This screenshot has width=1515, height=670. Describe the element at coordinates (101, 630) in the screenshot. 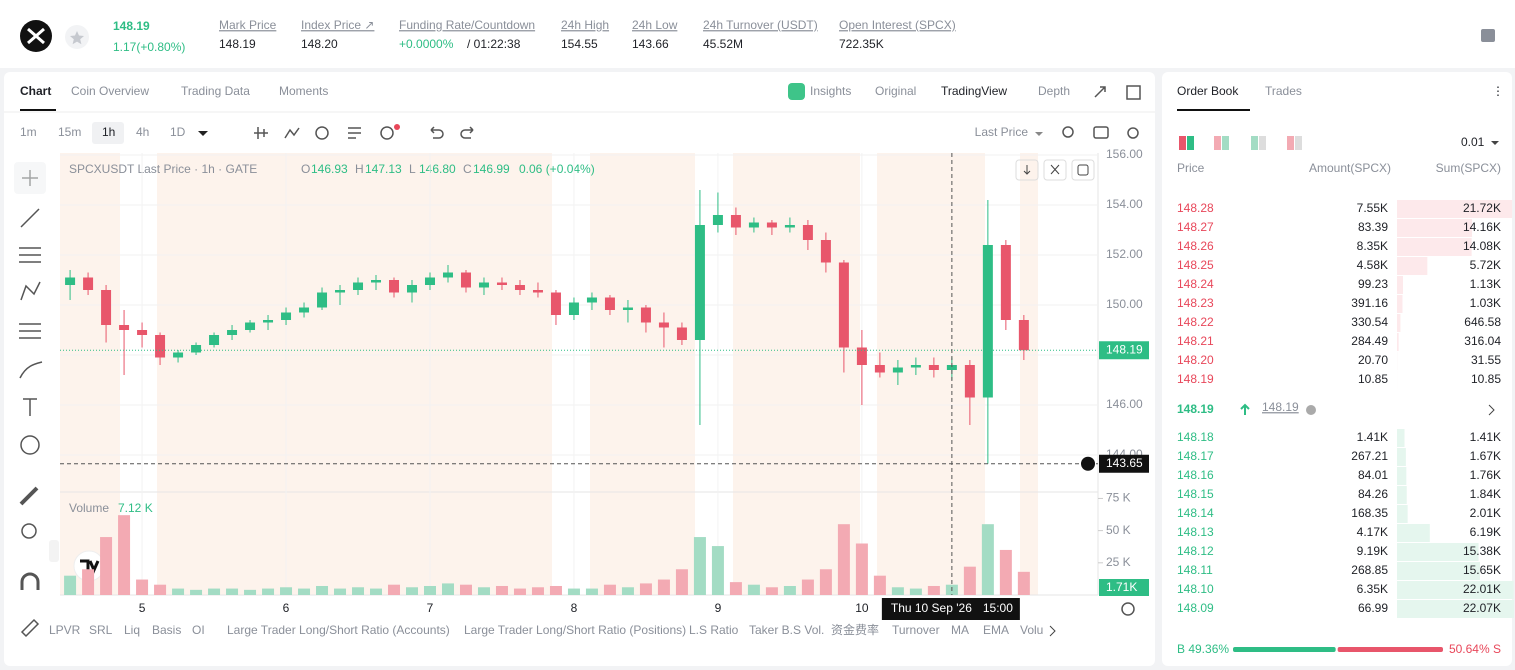

I see `indicator: SRL` at that location.